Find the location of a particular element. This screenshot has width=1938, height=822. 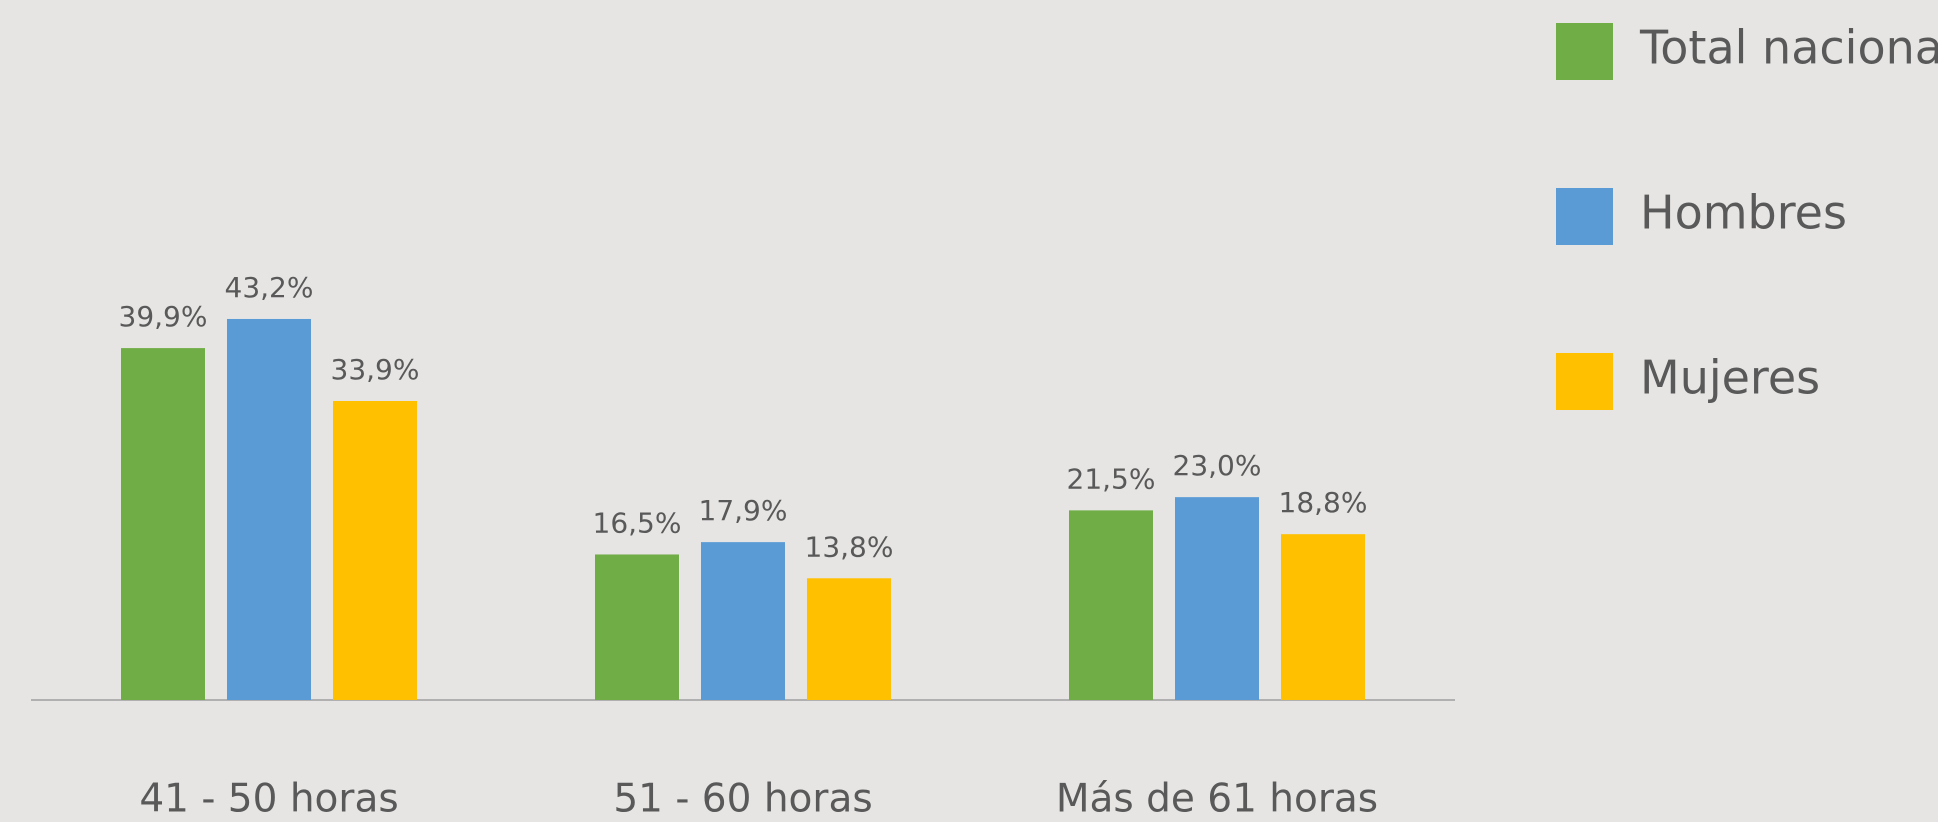

x-tick-label: Más de 61 horas is located at coordinates (1217, 799).